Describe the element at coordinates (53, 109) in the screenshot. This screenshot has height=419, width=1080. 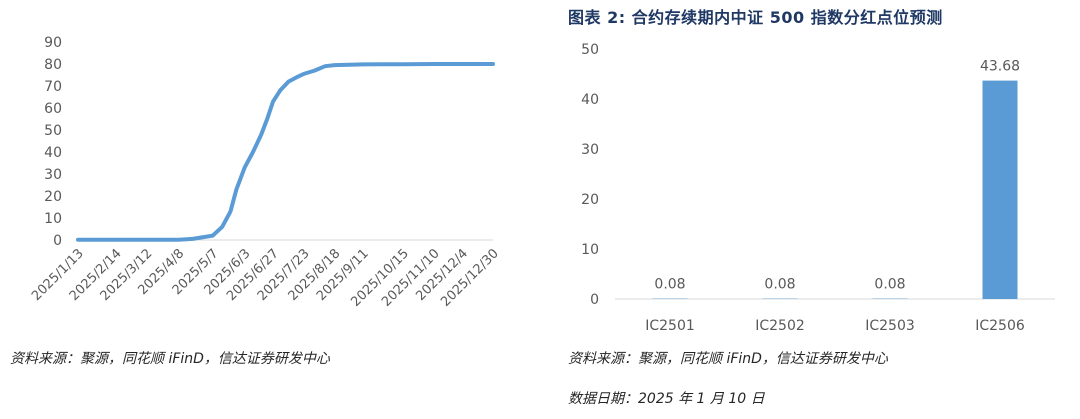
I see `y-tick-label: 60` at that location.